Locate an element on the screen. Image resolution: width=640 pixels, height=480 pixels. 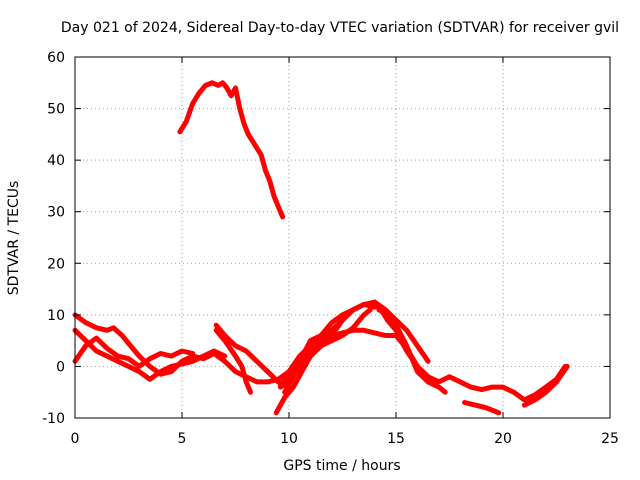
y-tick-label: 40 is located at coordinates (56, 161).